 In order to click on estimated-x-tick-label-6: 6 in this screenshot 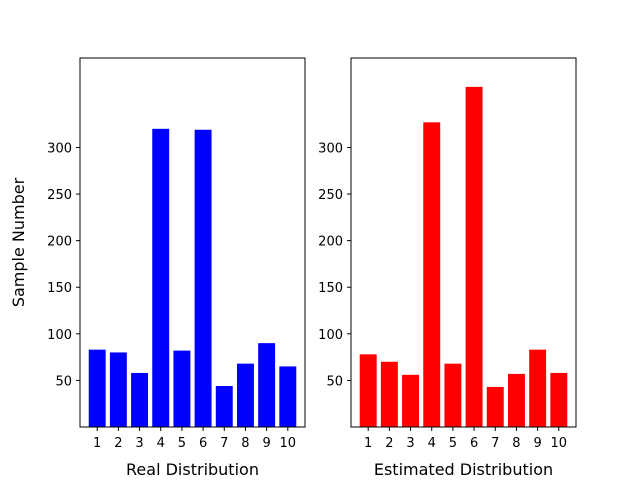, I will do `click(474, 443)`.